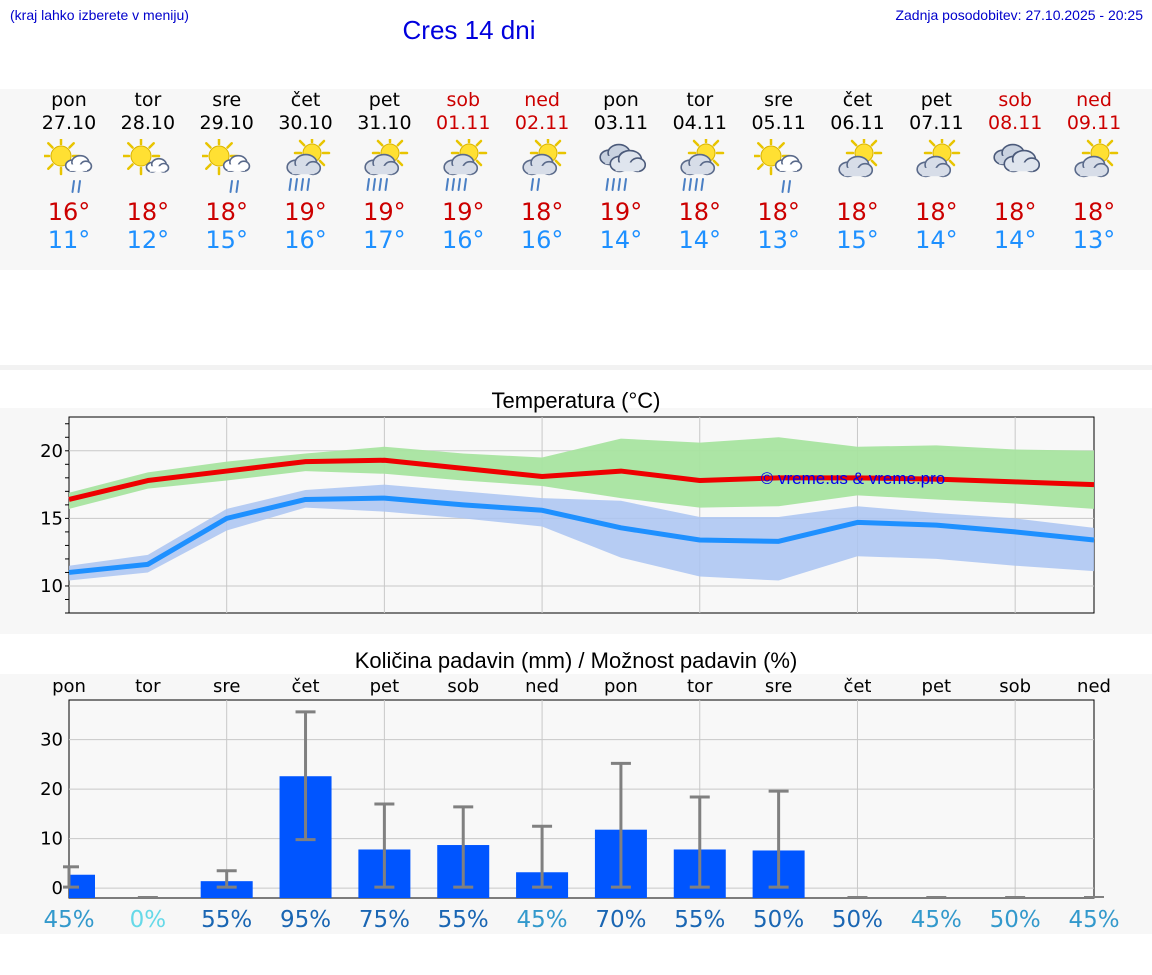 This screenshot has height=975, width=1152. What do you see at coordinates (469, 30) in the screenshot?
I see `page-title: Cres 14 dni` at bounding box center [469, 30].